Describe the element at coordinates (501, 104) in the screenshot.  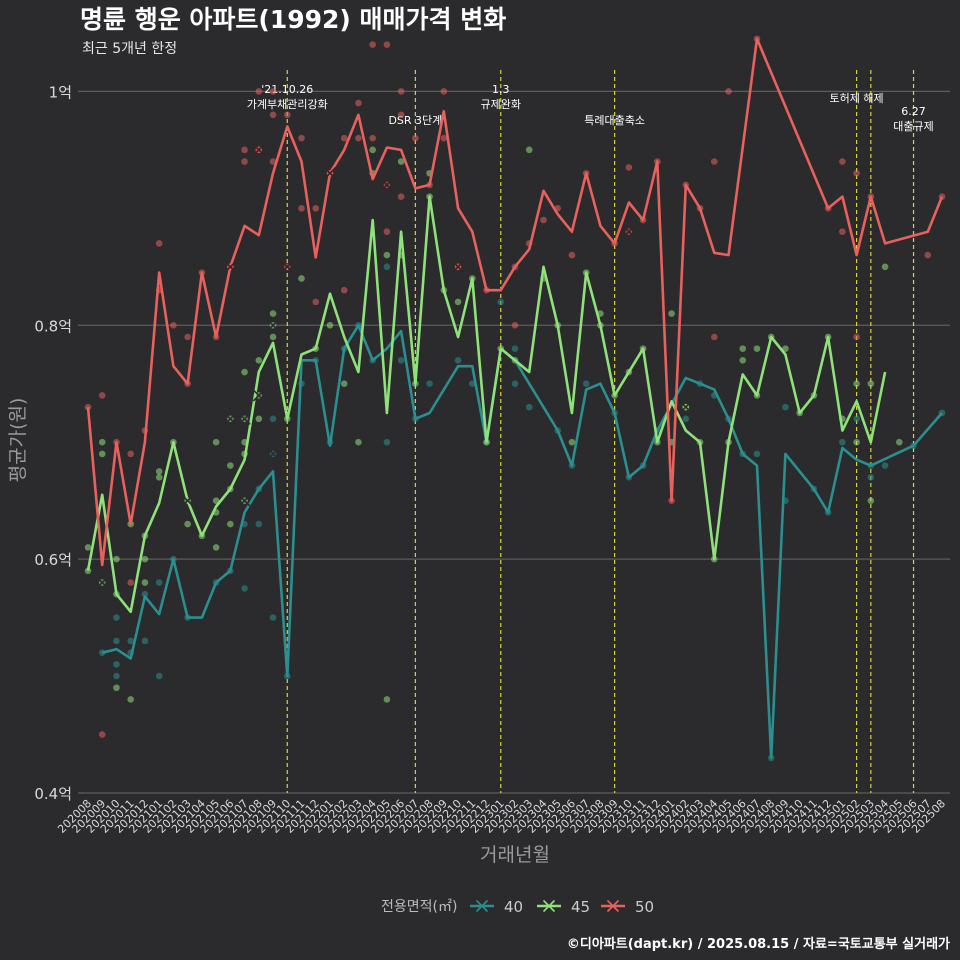
I see `event-label: 규제완화` at that location.